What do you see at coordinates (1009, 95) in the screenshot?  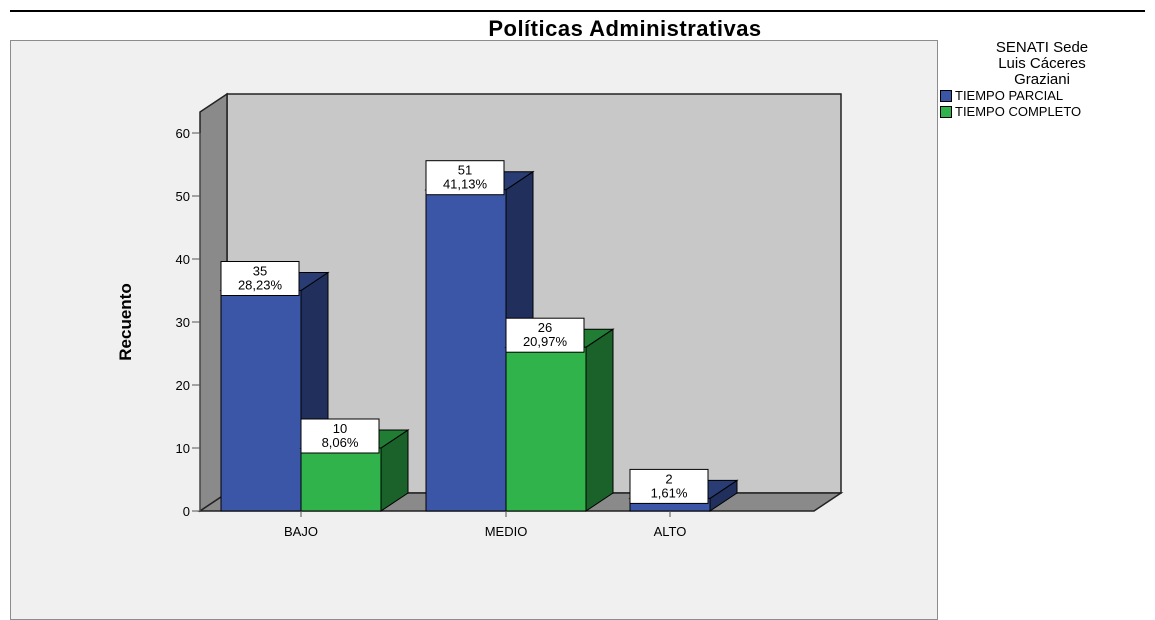 I see `legend-label: TIEMPO PARCIAL` at bounding box center [1009, 95].